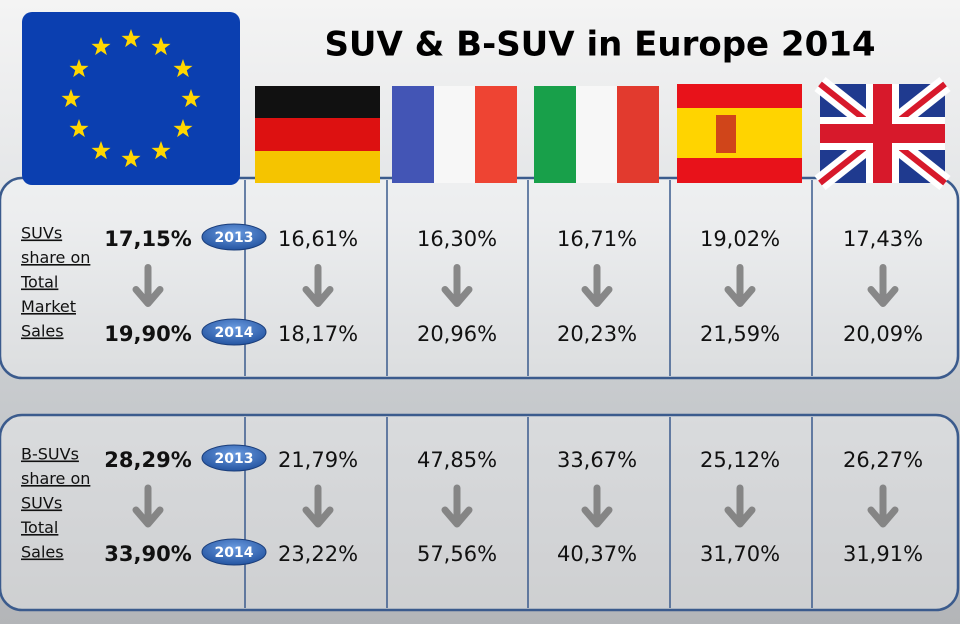  Describe the element at coordinates (883, 239) in the screenshot. I see `share-value: 17,43%` at that location.